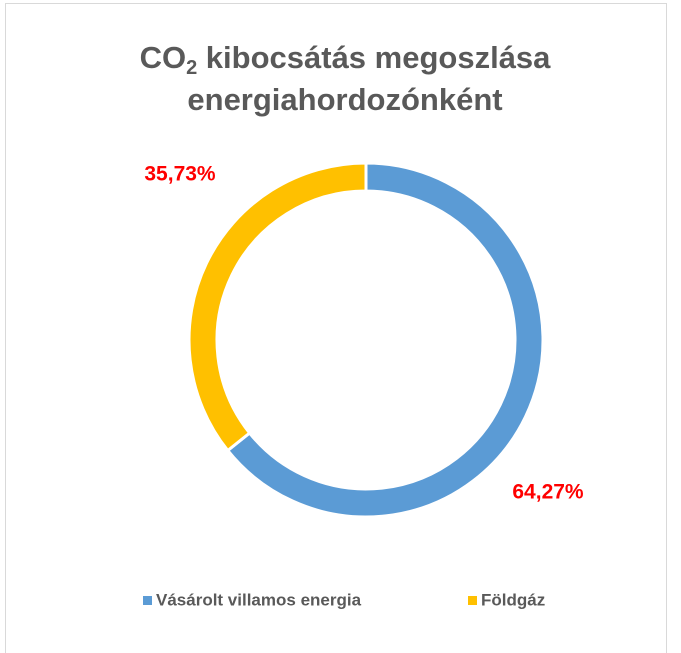 This screenshot has height=653, width=681. What do you see at coordinates (180, 174) in the screenshot?
I see `data-label: 35,73%` at bounding box center [180, 174].